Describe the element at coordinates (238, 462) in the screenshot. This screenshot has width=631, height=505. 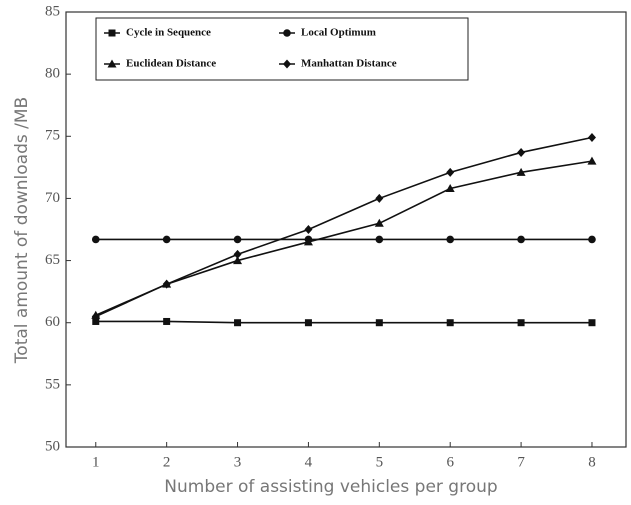
I see `x-tick-label: 3` at that location.